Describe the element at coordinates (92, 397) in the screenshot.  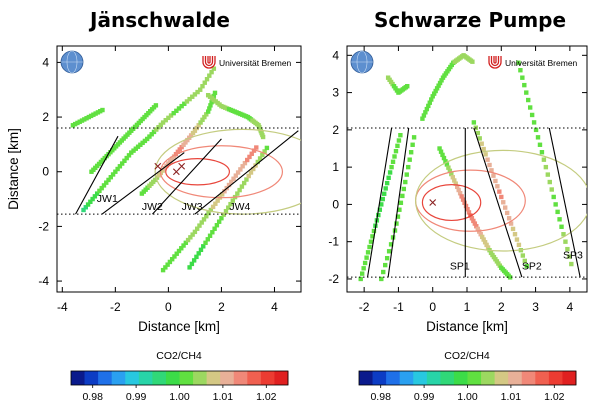
I see `colorbar-tick-label: 0.98` at that location.